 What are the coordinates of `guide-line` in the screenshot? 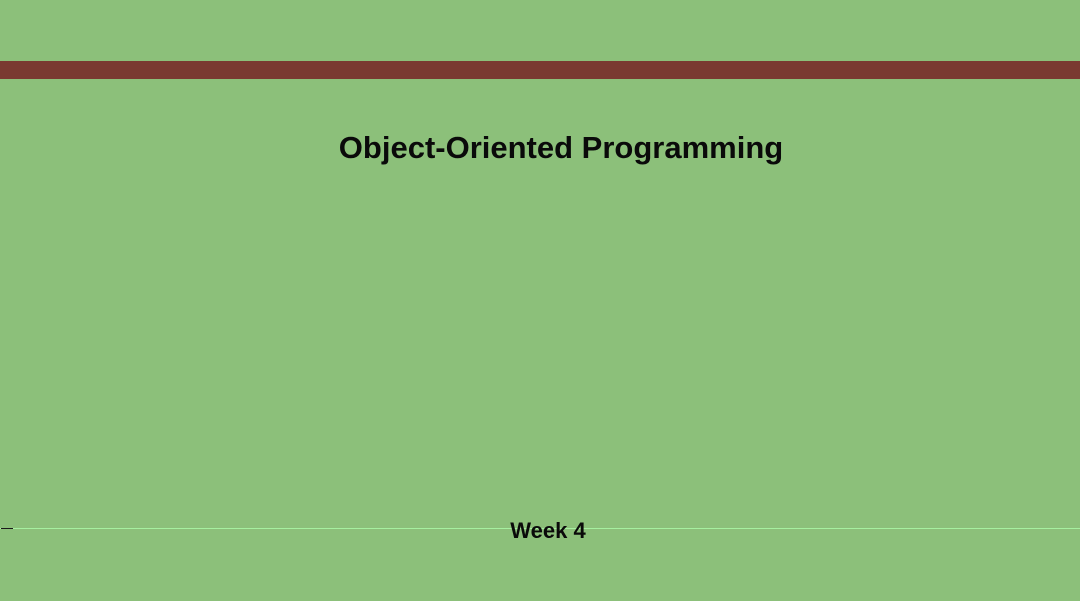 It's located at (540, 528).